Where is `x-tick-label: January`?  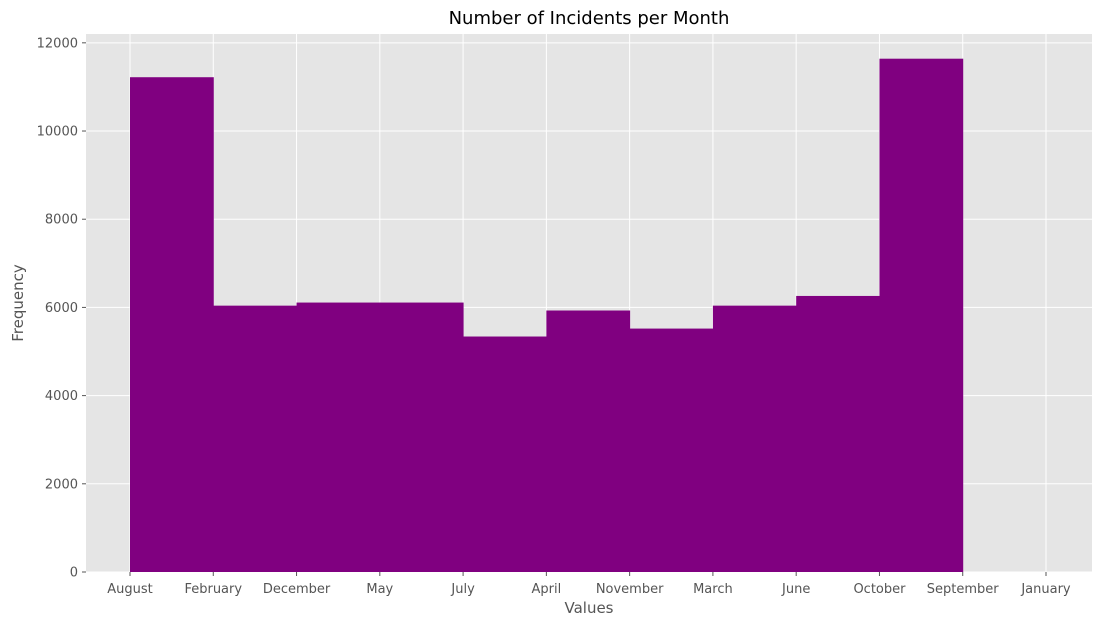 x-tick-label: January is located at coordinates (1045, 589).